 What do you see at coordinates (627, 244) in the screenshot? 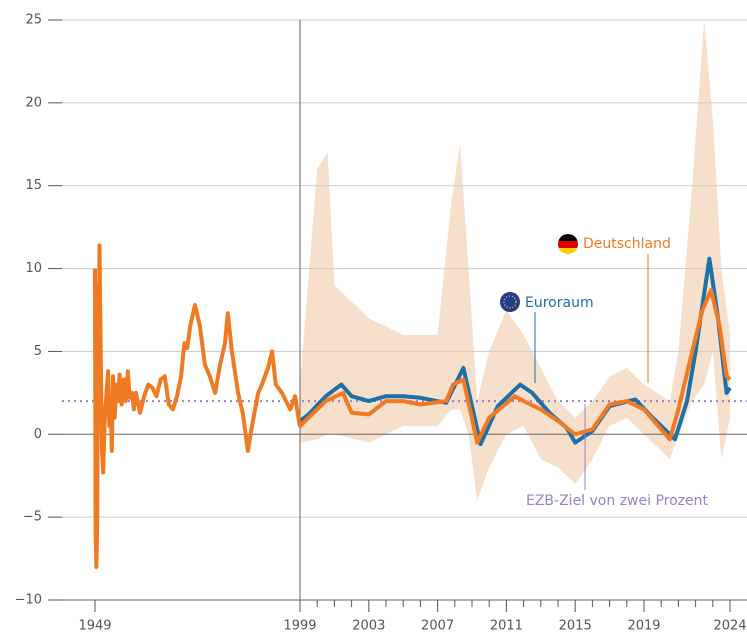
I see `series-label: Deutschland` at bounding box center [627, 244].